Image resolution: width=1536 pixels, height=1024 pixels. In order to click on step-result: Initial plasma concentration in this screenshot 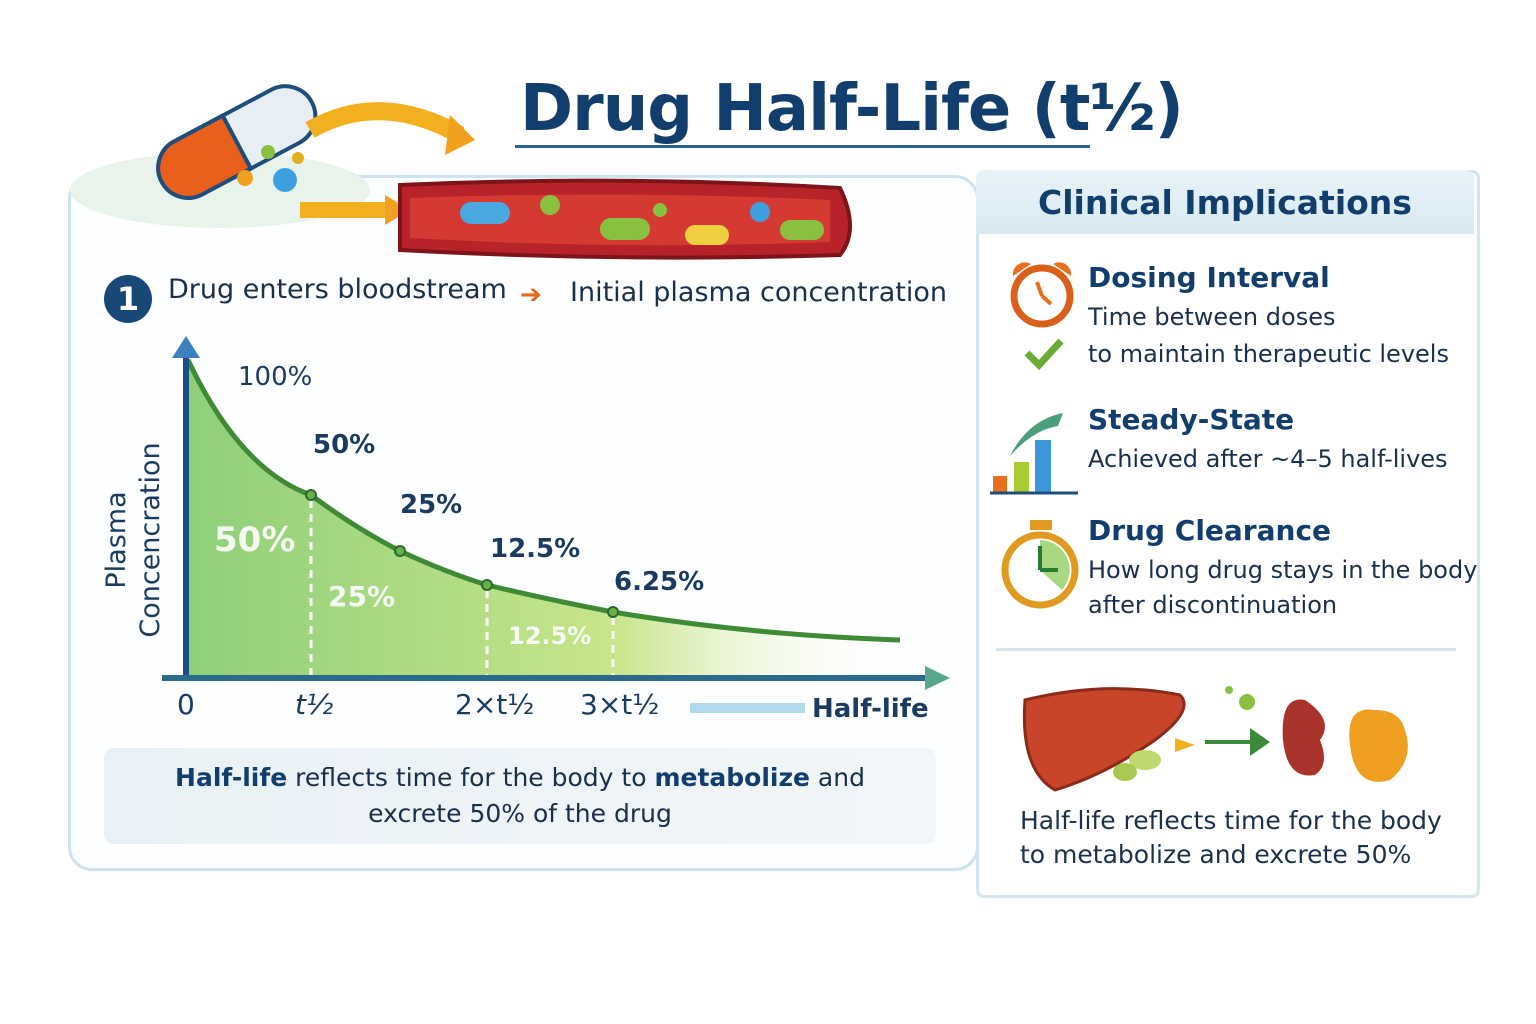, I will do `click(758, 292)`.